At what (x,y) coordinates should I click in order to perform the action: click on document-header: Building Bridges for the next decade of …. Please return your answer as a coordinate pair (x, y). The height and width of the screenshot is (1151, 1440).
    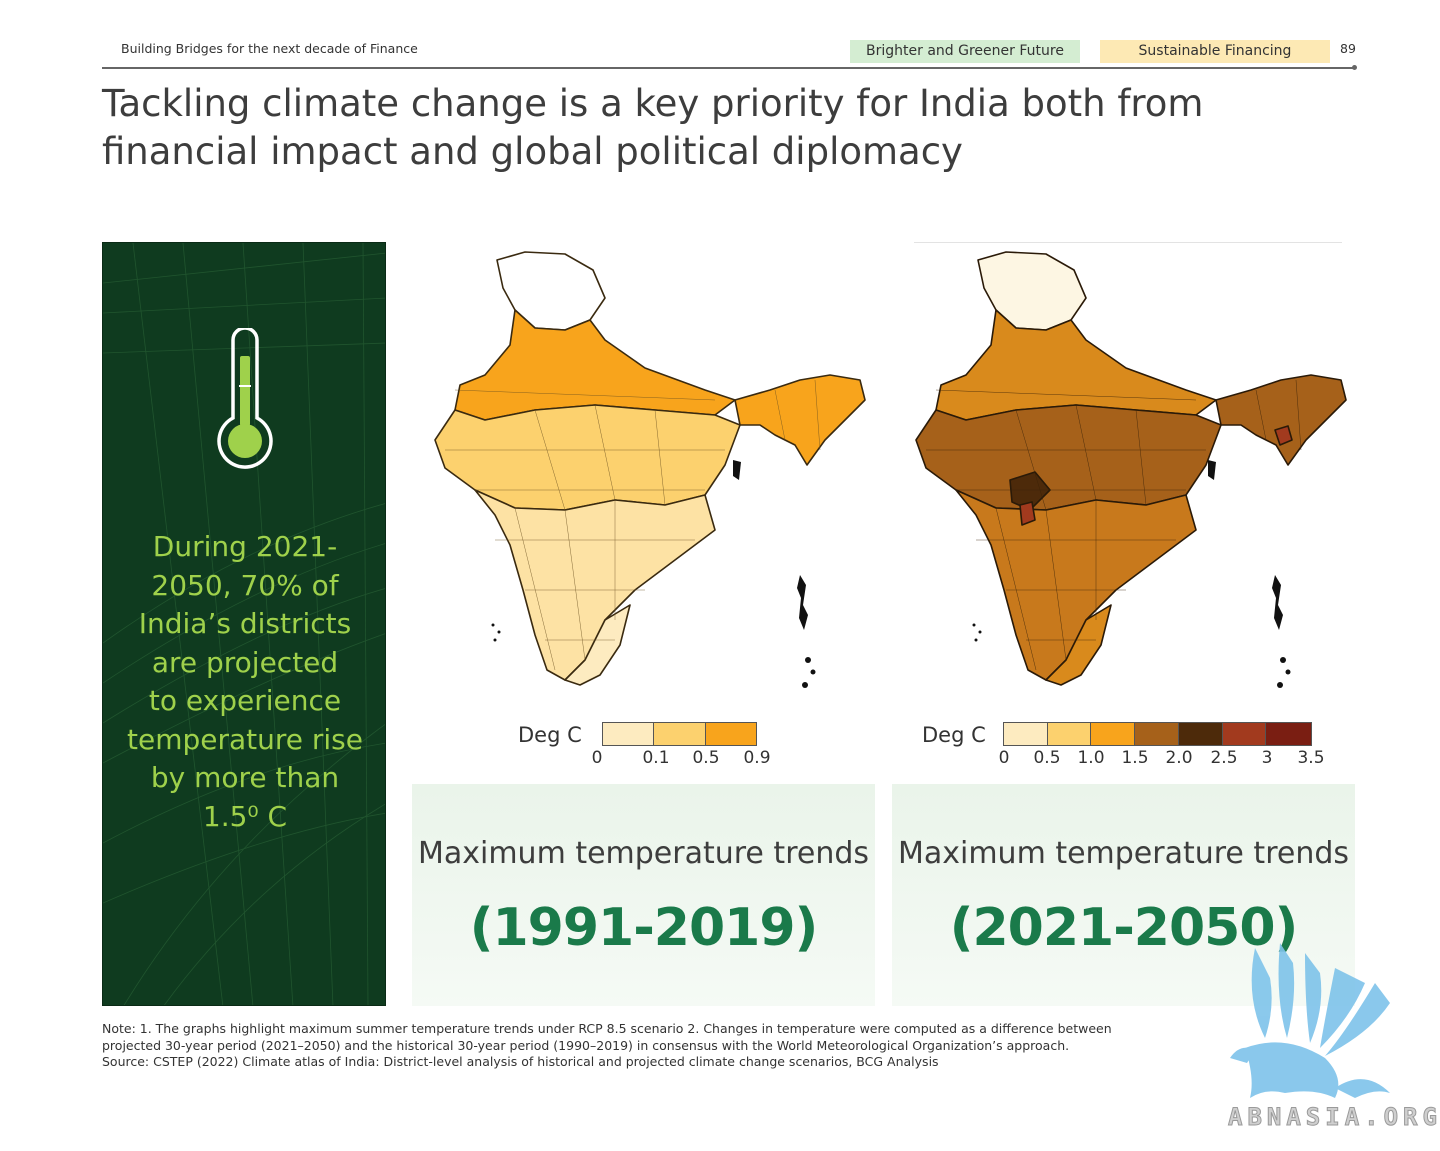
    Looking at the image, I should click on (269, 48).